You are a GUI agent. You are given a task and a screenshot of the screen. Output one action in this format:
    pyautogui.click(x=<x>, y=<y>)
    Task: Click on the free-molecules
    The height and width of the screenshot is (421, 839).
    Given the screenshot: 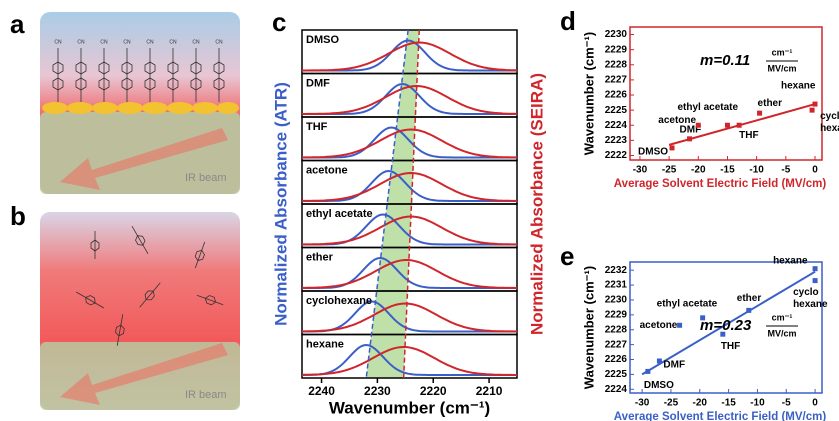 What is the action you would take?
    pyautogui.click(x=149, y=285)
    